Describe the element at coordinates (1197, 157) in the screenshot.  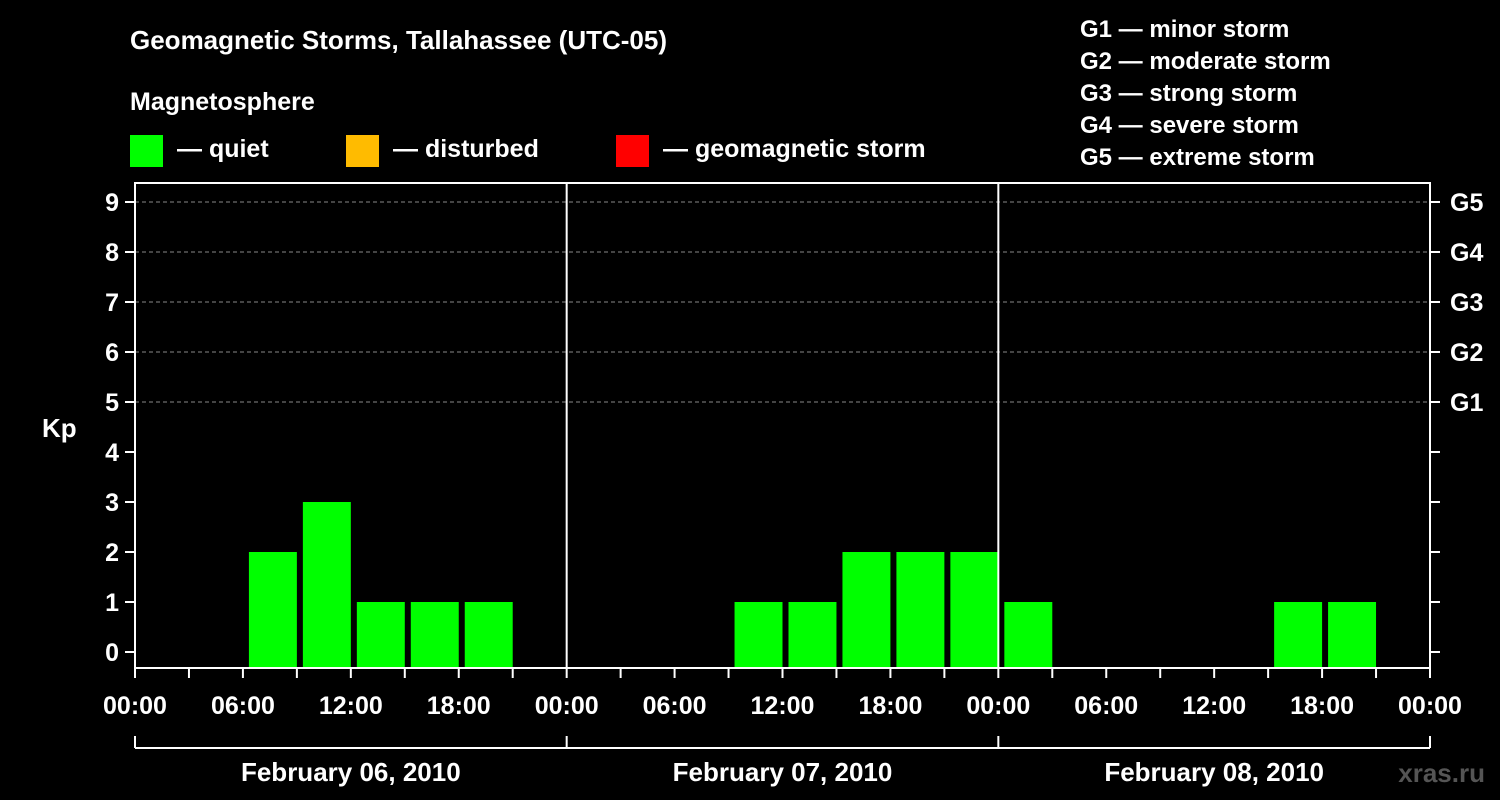
I see `storm-scale-g5: G5 — extreme storm` at that location.